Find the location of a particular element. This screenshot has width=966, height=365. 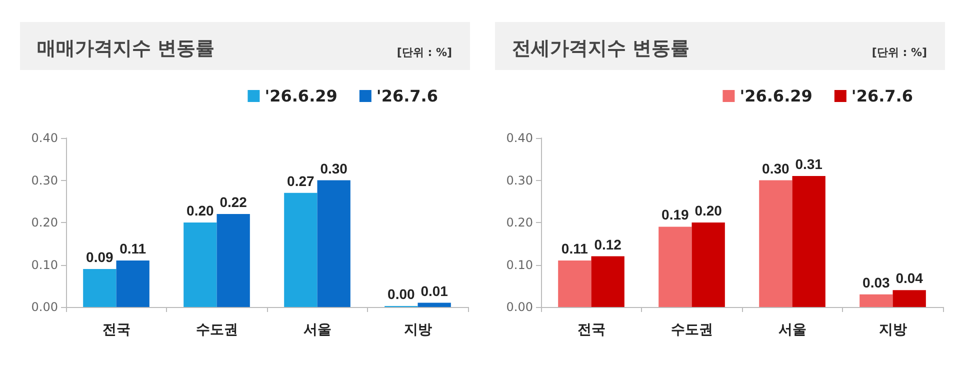

data-label: 0.09 is located at coordinates (100, 256).